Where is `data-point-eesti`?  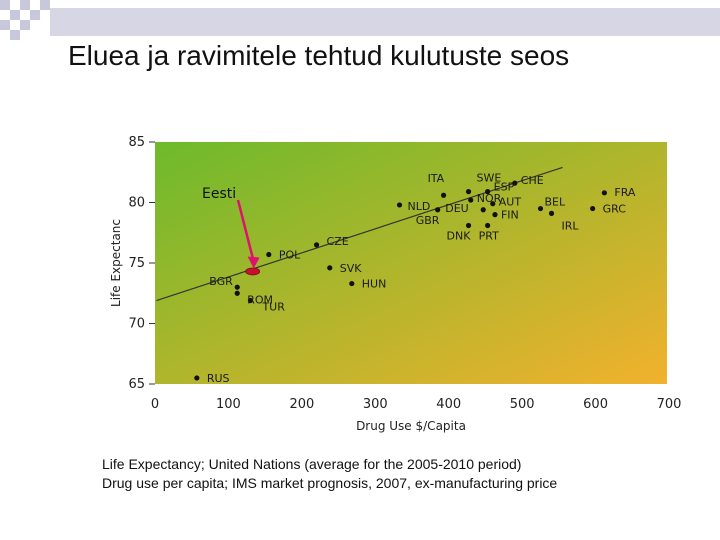 data-point-eesti is located at coordinates (253, 271).